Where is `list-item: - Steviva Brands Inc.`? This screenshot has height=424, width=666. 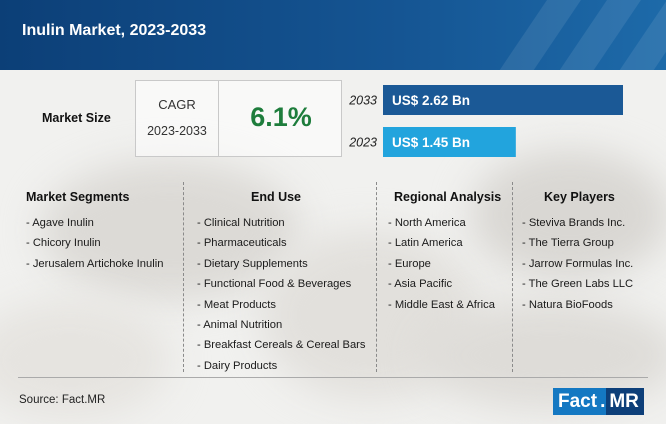 list-item: - Steviva Brands Inc. is located at coordinates (574, 223).